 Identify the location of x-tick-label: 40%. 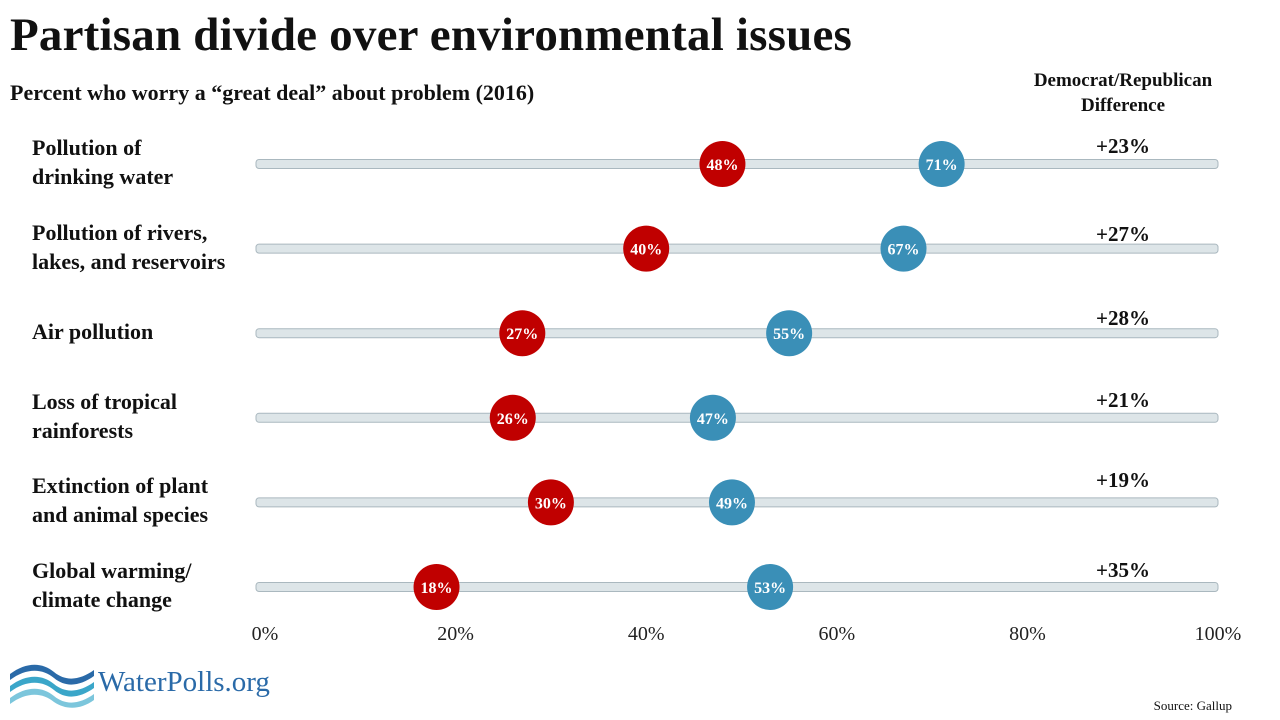
(646, 634).